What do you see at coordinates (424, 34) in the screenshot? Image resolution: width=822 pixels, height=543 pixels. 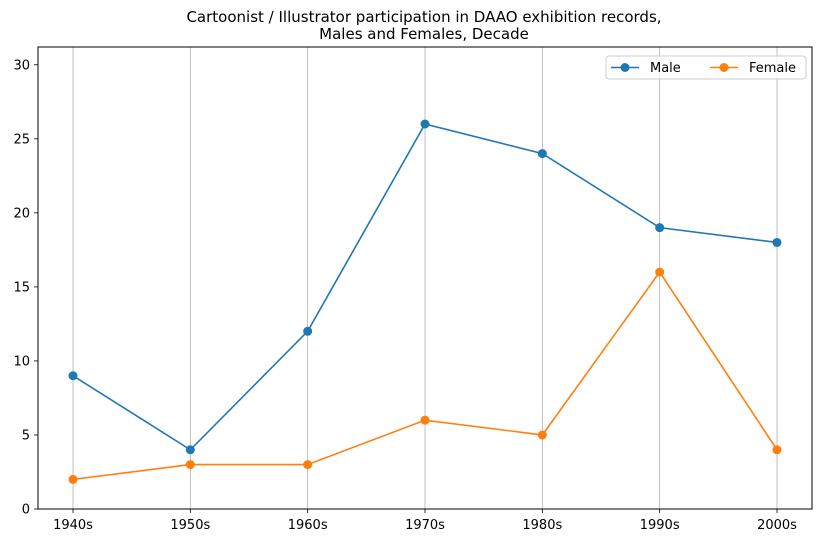 I see `chart-title-line-2: Males and Females, Decade` at bounding box center [424, 34].